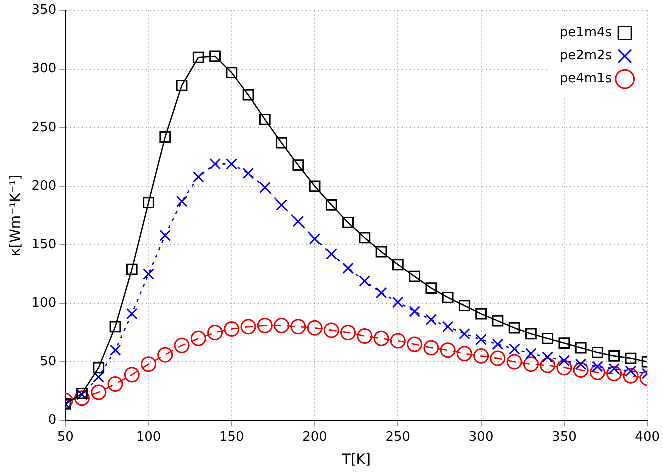 This screenshot has height=475, width=663. What do you see at coordinates (16, 215) in the screenshot?
I see `y-axis-title: κ[Wm⁻¹K⁻¹]` at bounding box center [16, 215].